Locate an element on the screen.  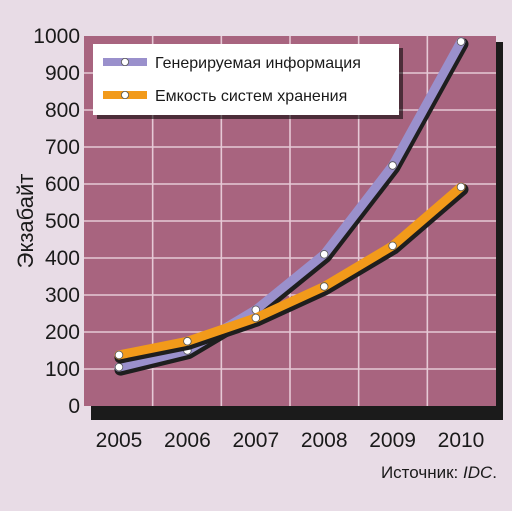
legend-entry-2: Емкость систем хранения is located at coordinates (225, 96).